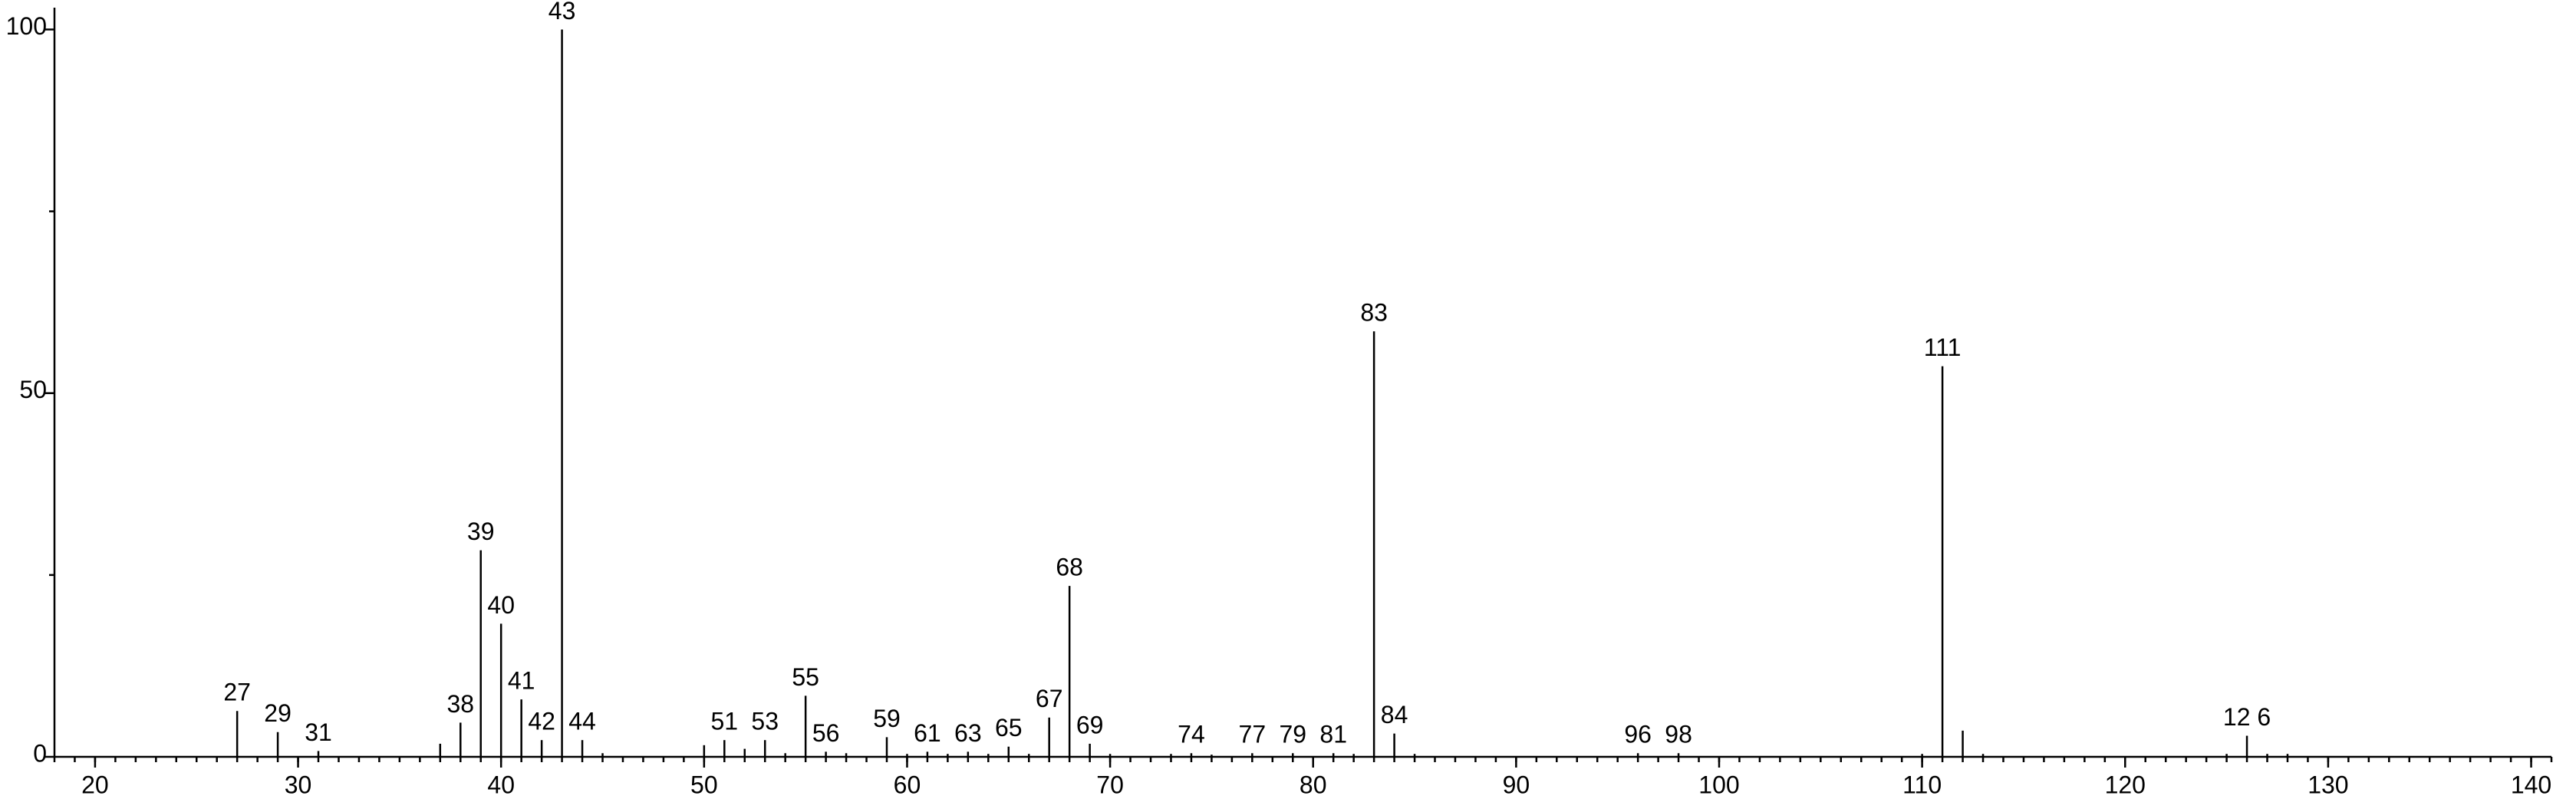  I want to click on y-tick-label: 50, so click(33, 389).